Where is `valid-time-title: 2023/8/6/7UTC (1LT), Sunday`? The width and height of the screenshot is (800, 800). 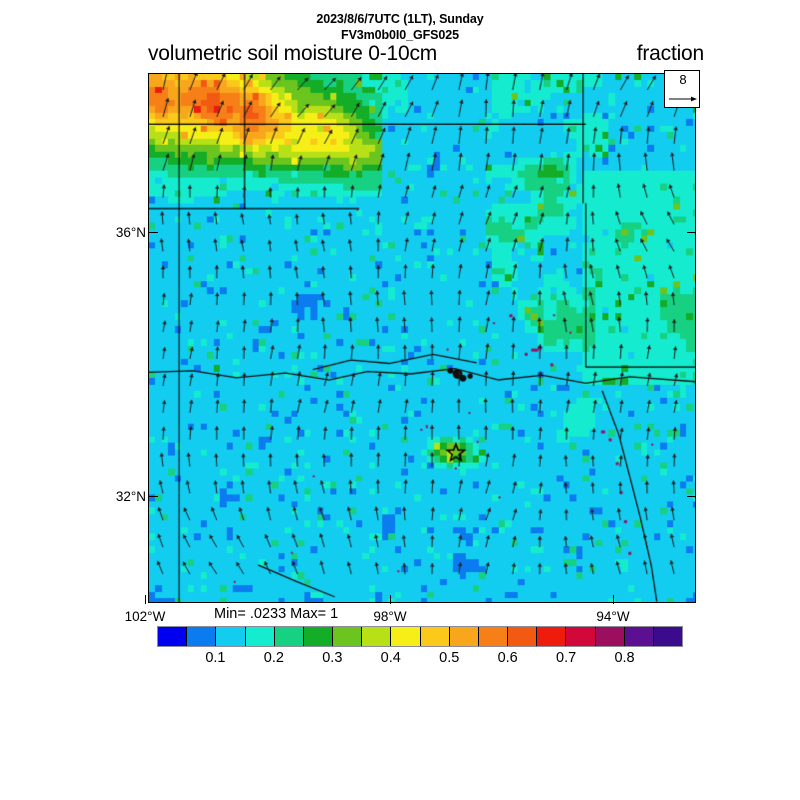 valid-time-title: 2023/8/6/7UTC (1LT), Sunday is located at coordinates (400, 19).